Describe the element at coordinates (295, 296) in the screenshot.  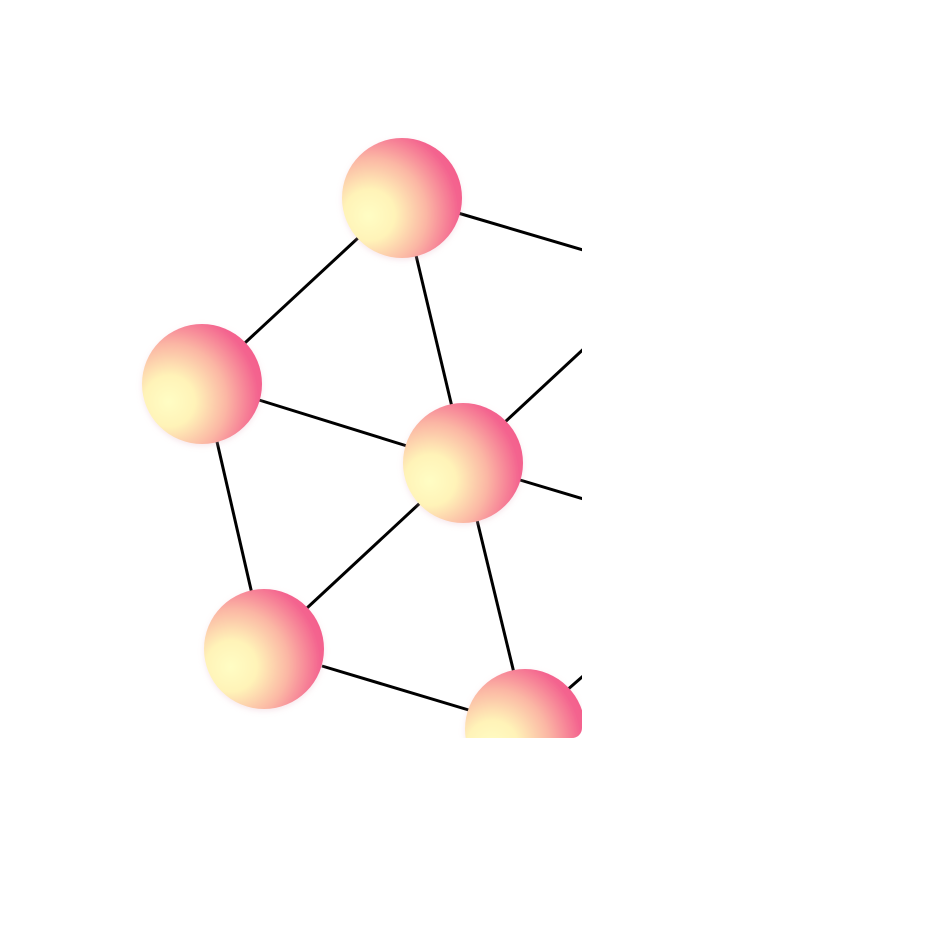
I see `edge-top-left` at that location.